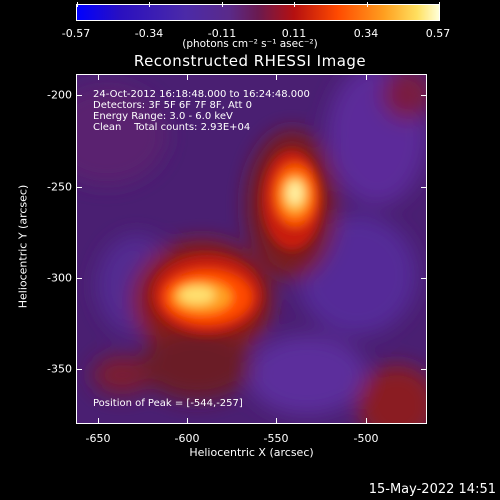 This screenshot has width=500, height=500. What do you see at coordinates (149, 33) in the screenshot?
I see `colorbar-tick-label: -0.34` at bounding box center [149, 33].